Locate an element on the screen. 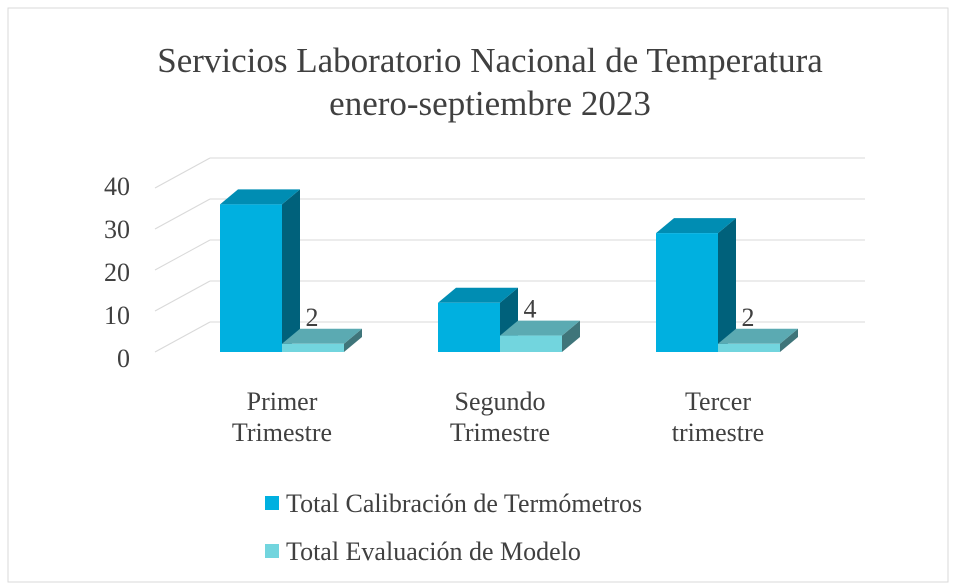  chart-subtitle: enero-septiembre 2023 is located at coordinates (490, 103).